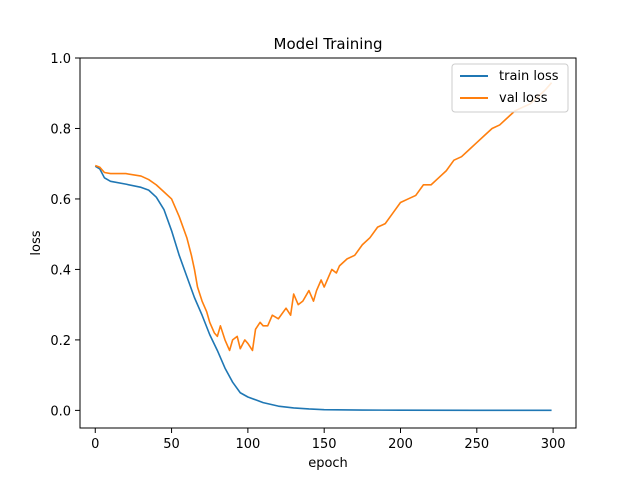 The image size is (640, 480). I want to click on x-tick-label: 0, so click(95, 444).